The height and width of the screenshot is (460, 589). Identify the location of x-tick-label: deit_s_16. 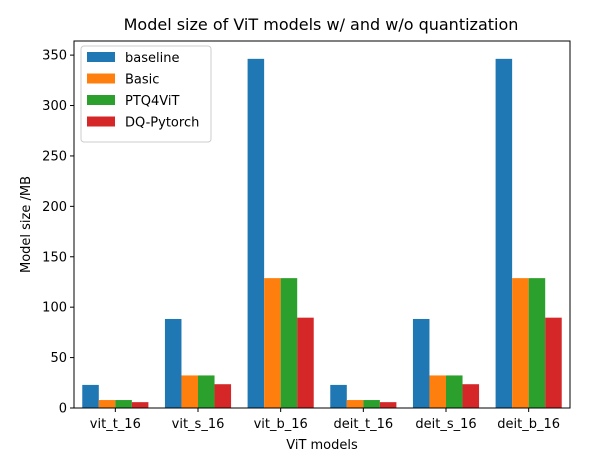
(445, 424).